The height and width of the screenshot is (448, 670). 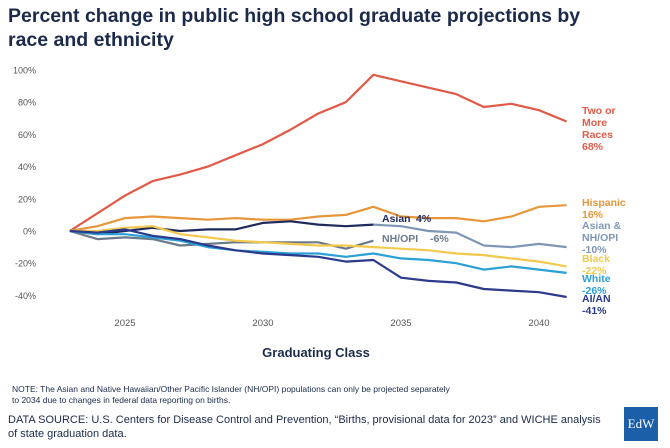 What do you see at coordinates (602, 232) in the screenshot?
I see `legend-entry: Asian & NH/OPI` at bounding box center [602, 232].